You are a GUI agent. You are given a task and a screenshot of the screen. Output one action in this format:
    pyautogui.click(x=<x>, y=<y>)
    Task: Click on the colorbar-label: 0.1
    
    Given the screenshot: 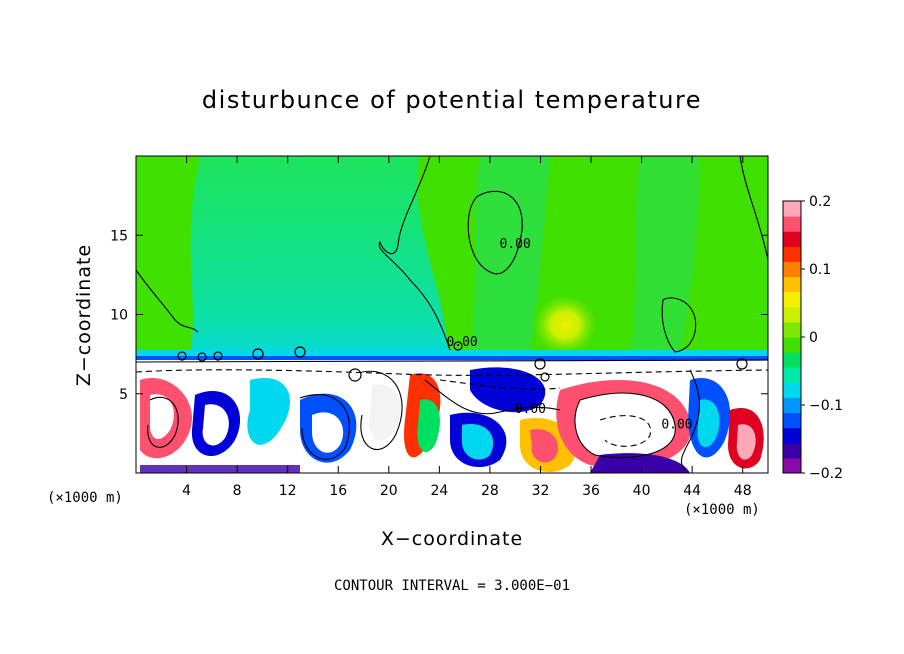 What is the action you would take?
    pyautogui.click(x=820, y=270)
    